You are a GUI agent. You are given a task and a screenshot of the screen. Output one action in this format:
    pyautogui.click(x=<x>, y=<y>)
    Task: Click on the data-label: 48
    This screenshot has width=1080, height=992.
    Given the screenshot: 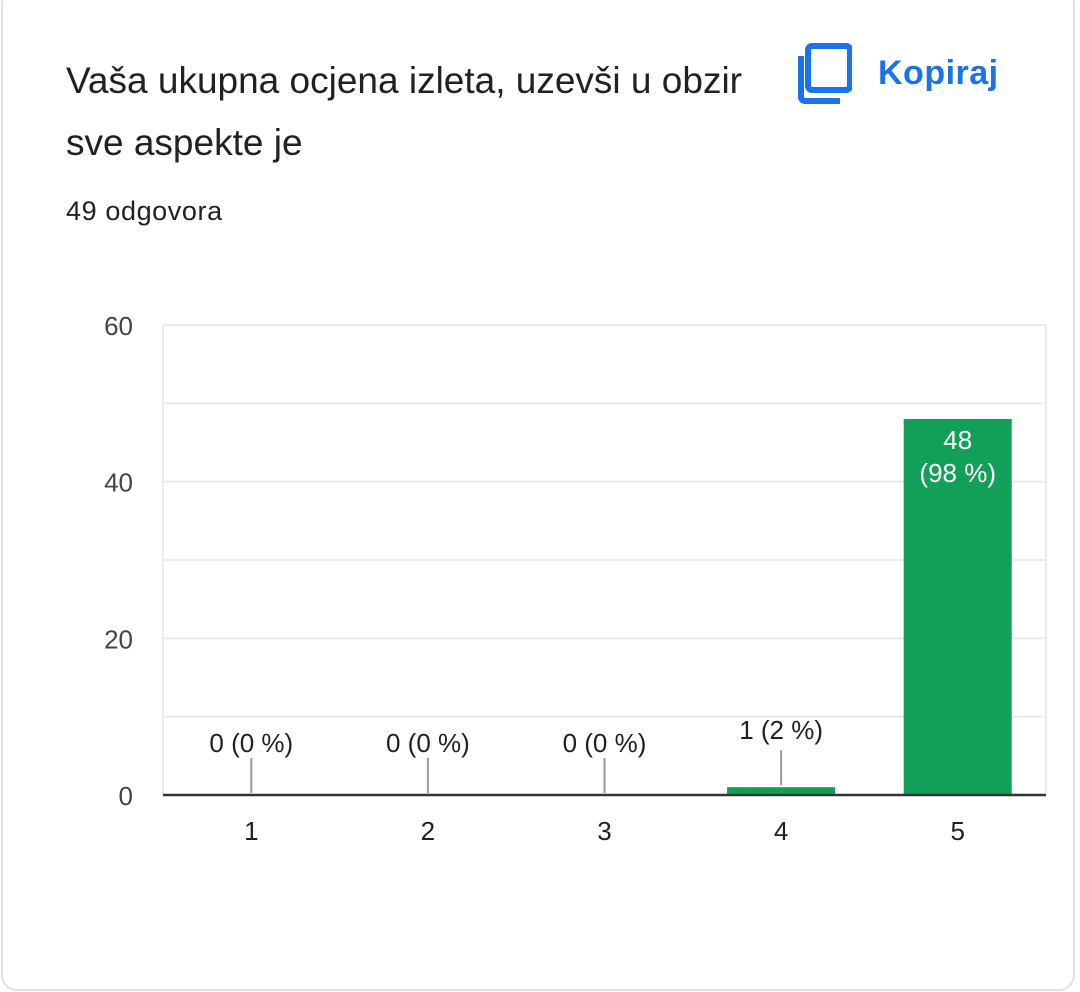 What is the action you would take?
    pyautogui.click(x=957, y=440)
    